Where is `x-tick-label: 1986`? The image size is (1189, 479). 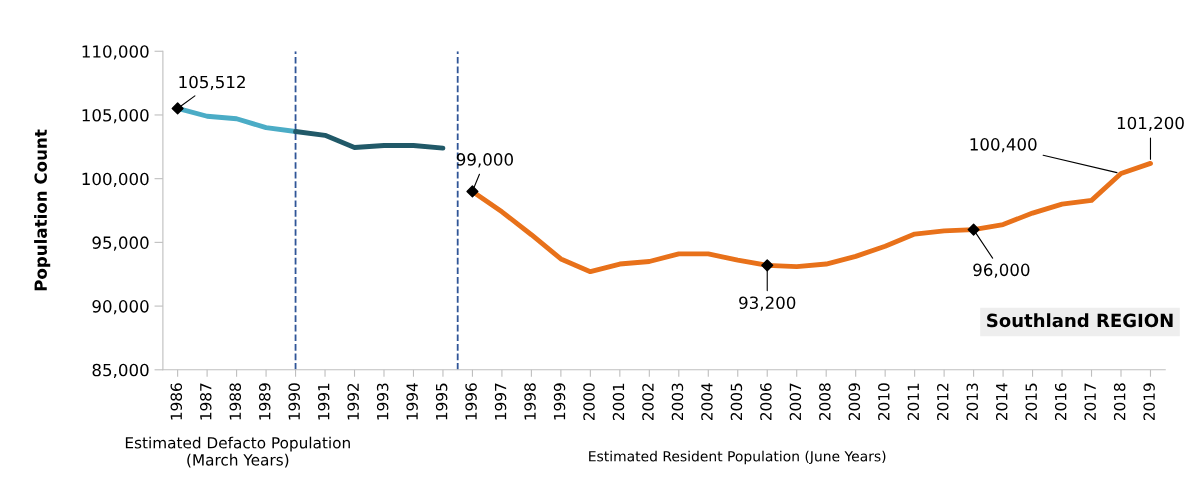 x-tick-label: 1986 is located at coordinates (176, 401).